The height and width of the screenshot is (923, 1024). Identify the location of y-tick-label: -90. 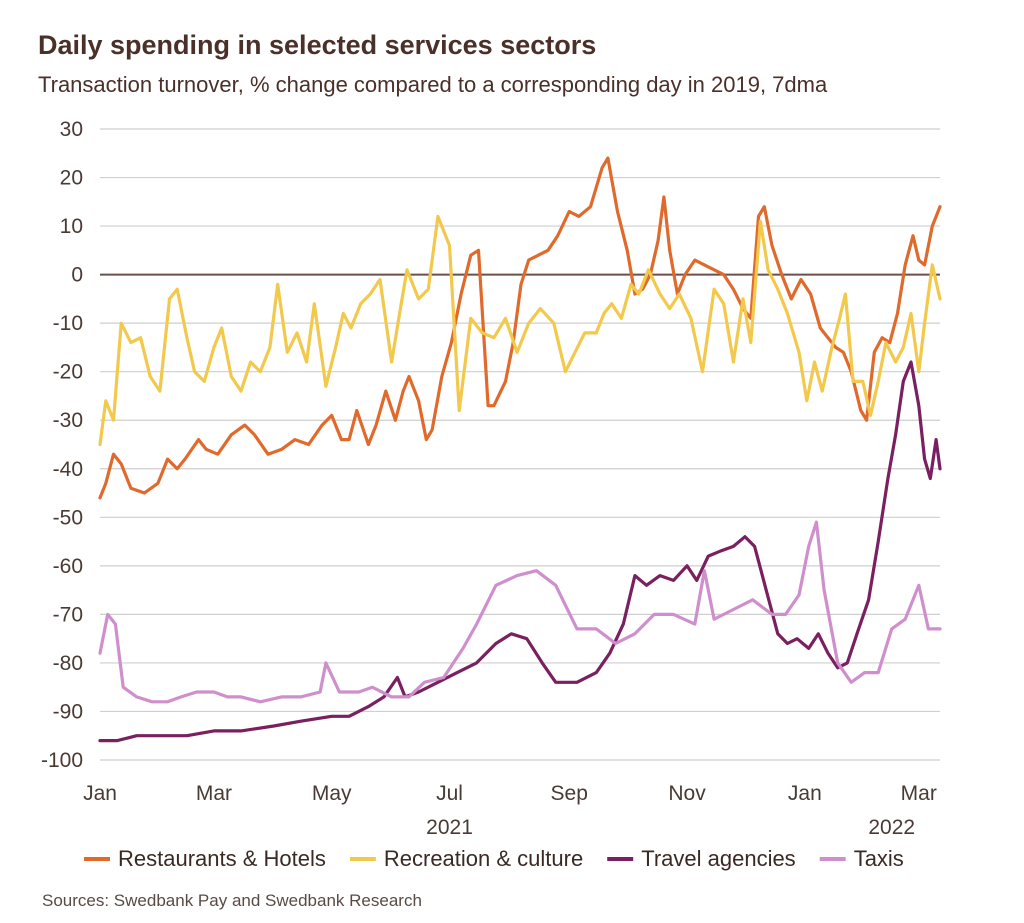
(68, 711).